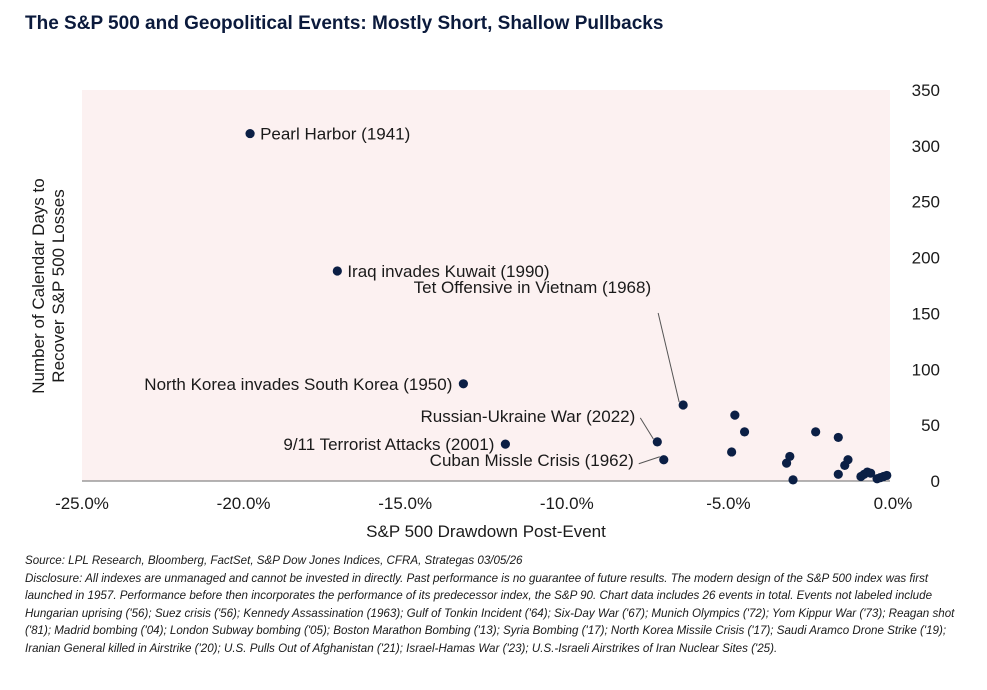 This screenshot has height=690, width=987. Describe the element at coordinates (728, 503) in the screenshot. I see `x-tick-label: -5.0%` at that location.